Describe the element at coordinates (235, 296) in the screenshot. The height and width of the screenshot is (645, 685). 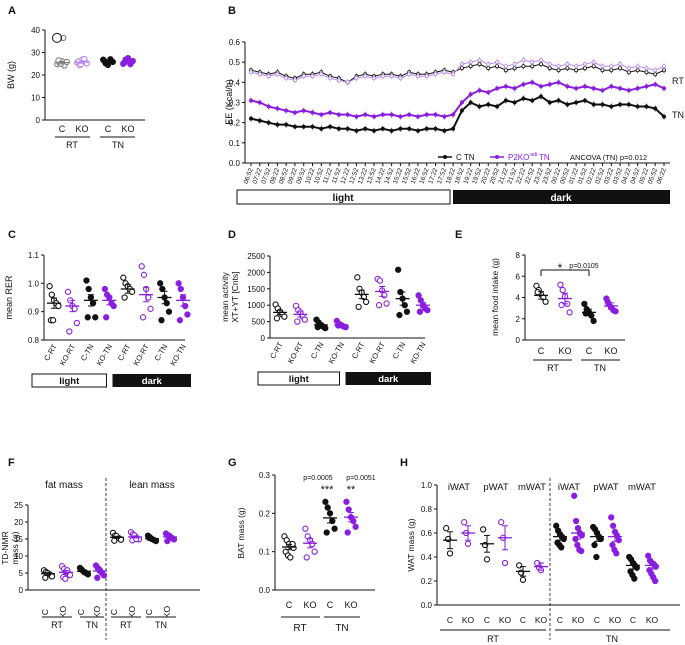
I see `panel-d-y-label-2: XT+YT [Cnts]` at that location.